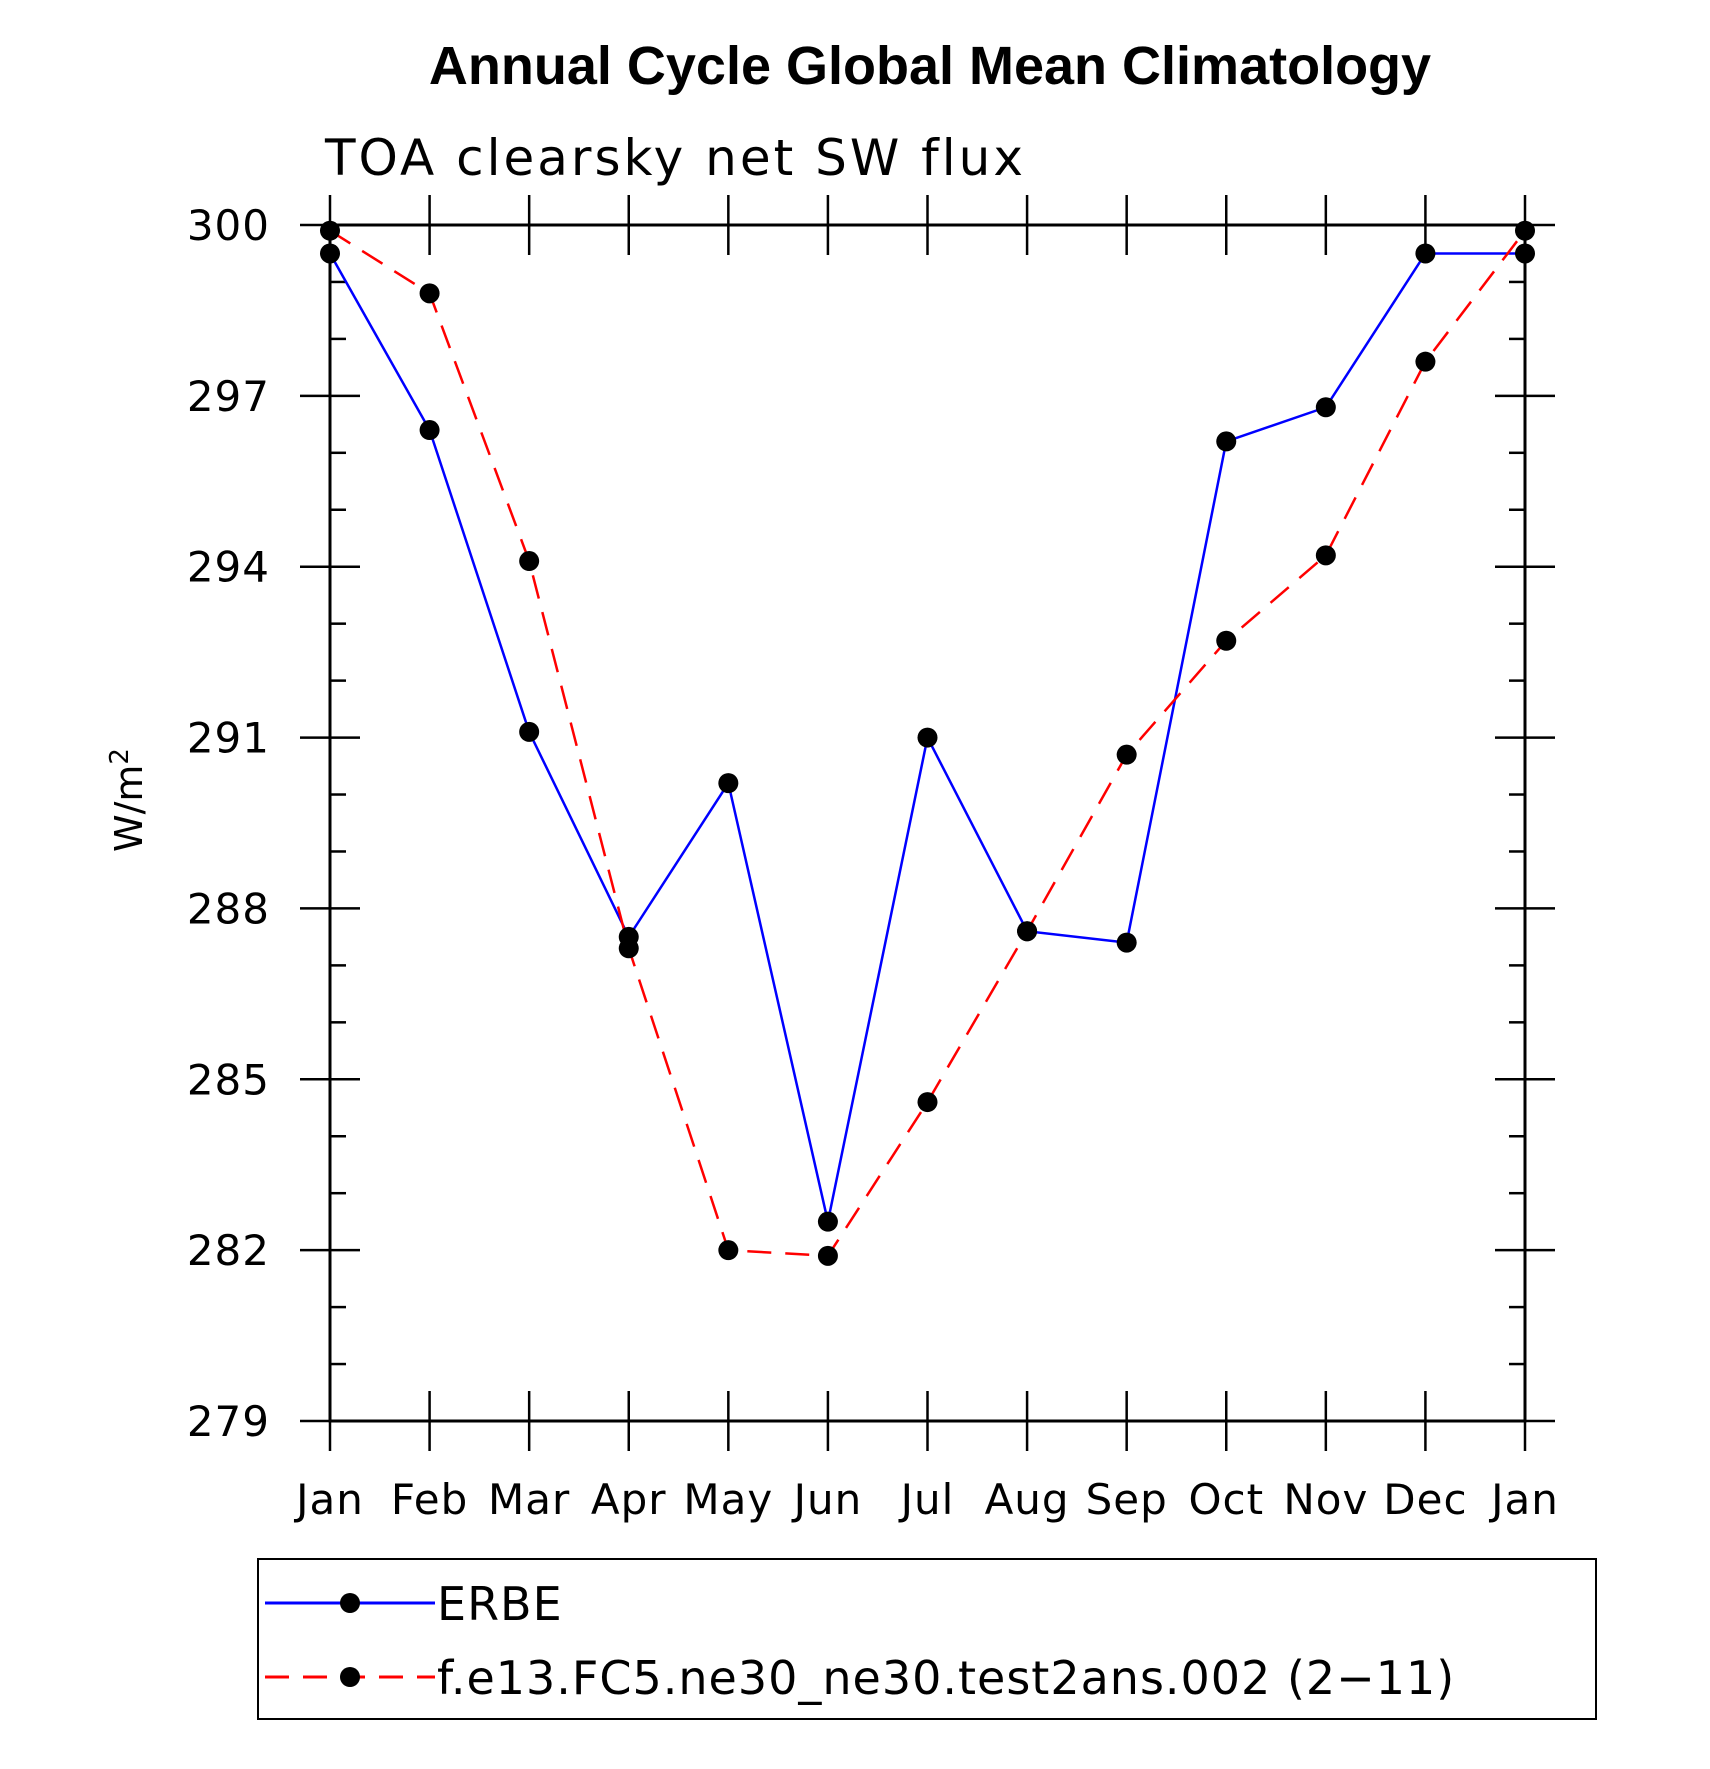  I want to click on x-tick-label: Aug, so click(1027, 1499).